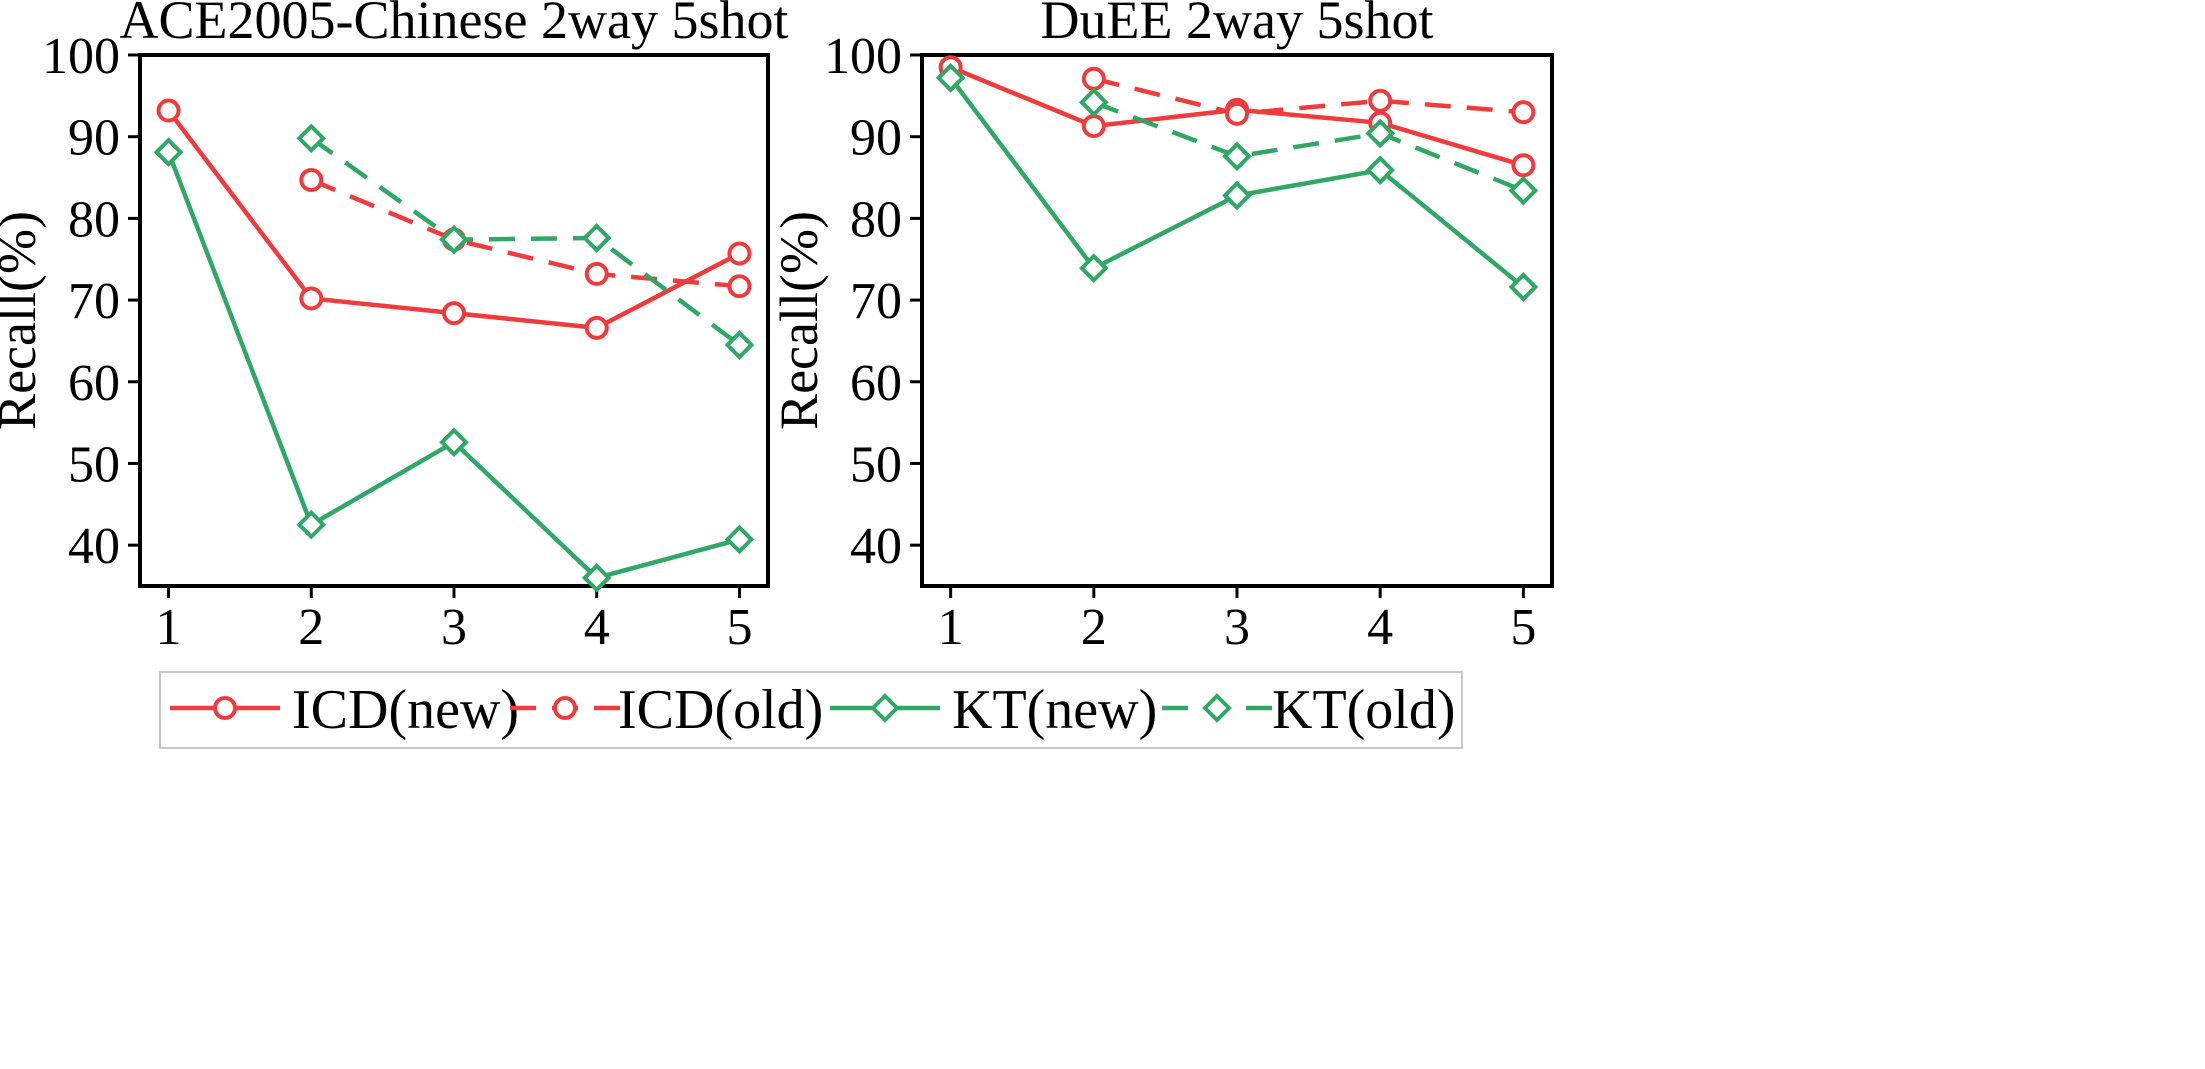  I want to click on legend-label: KT(new), so click(1054, 710).